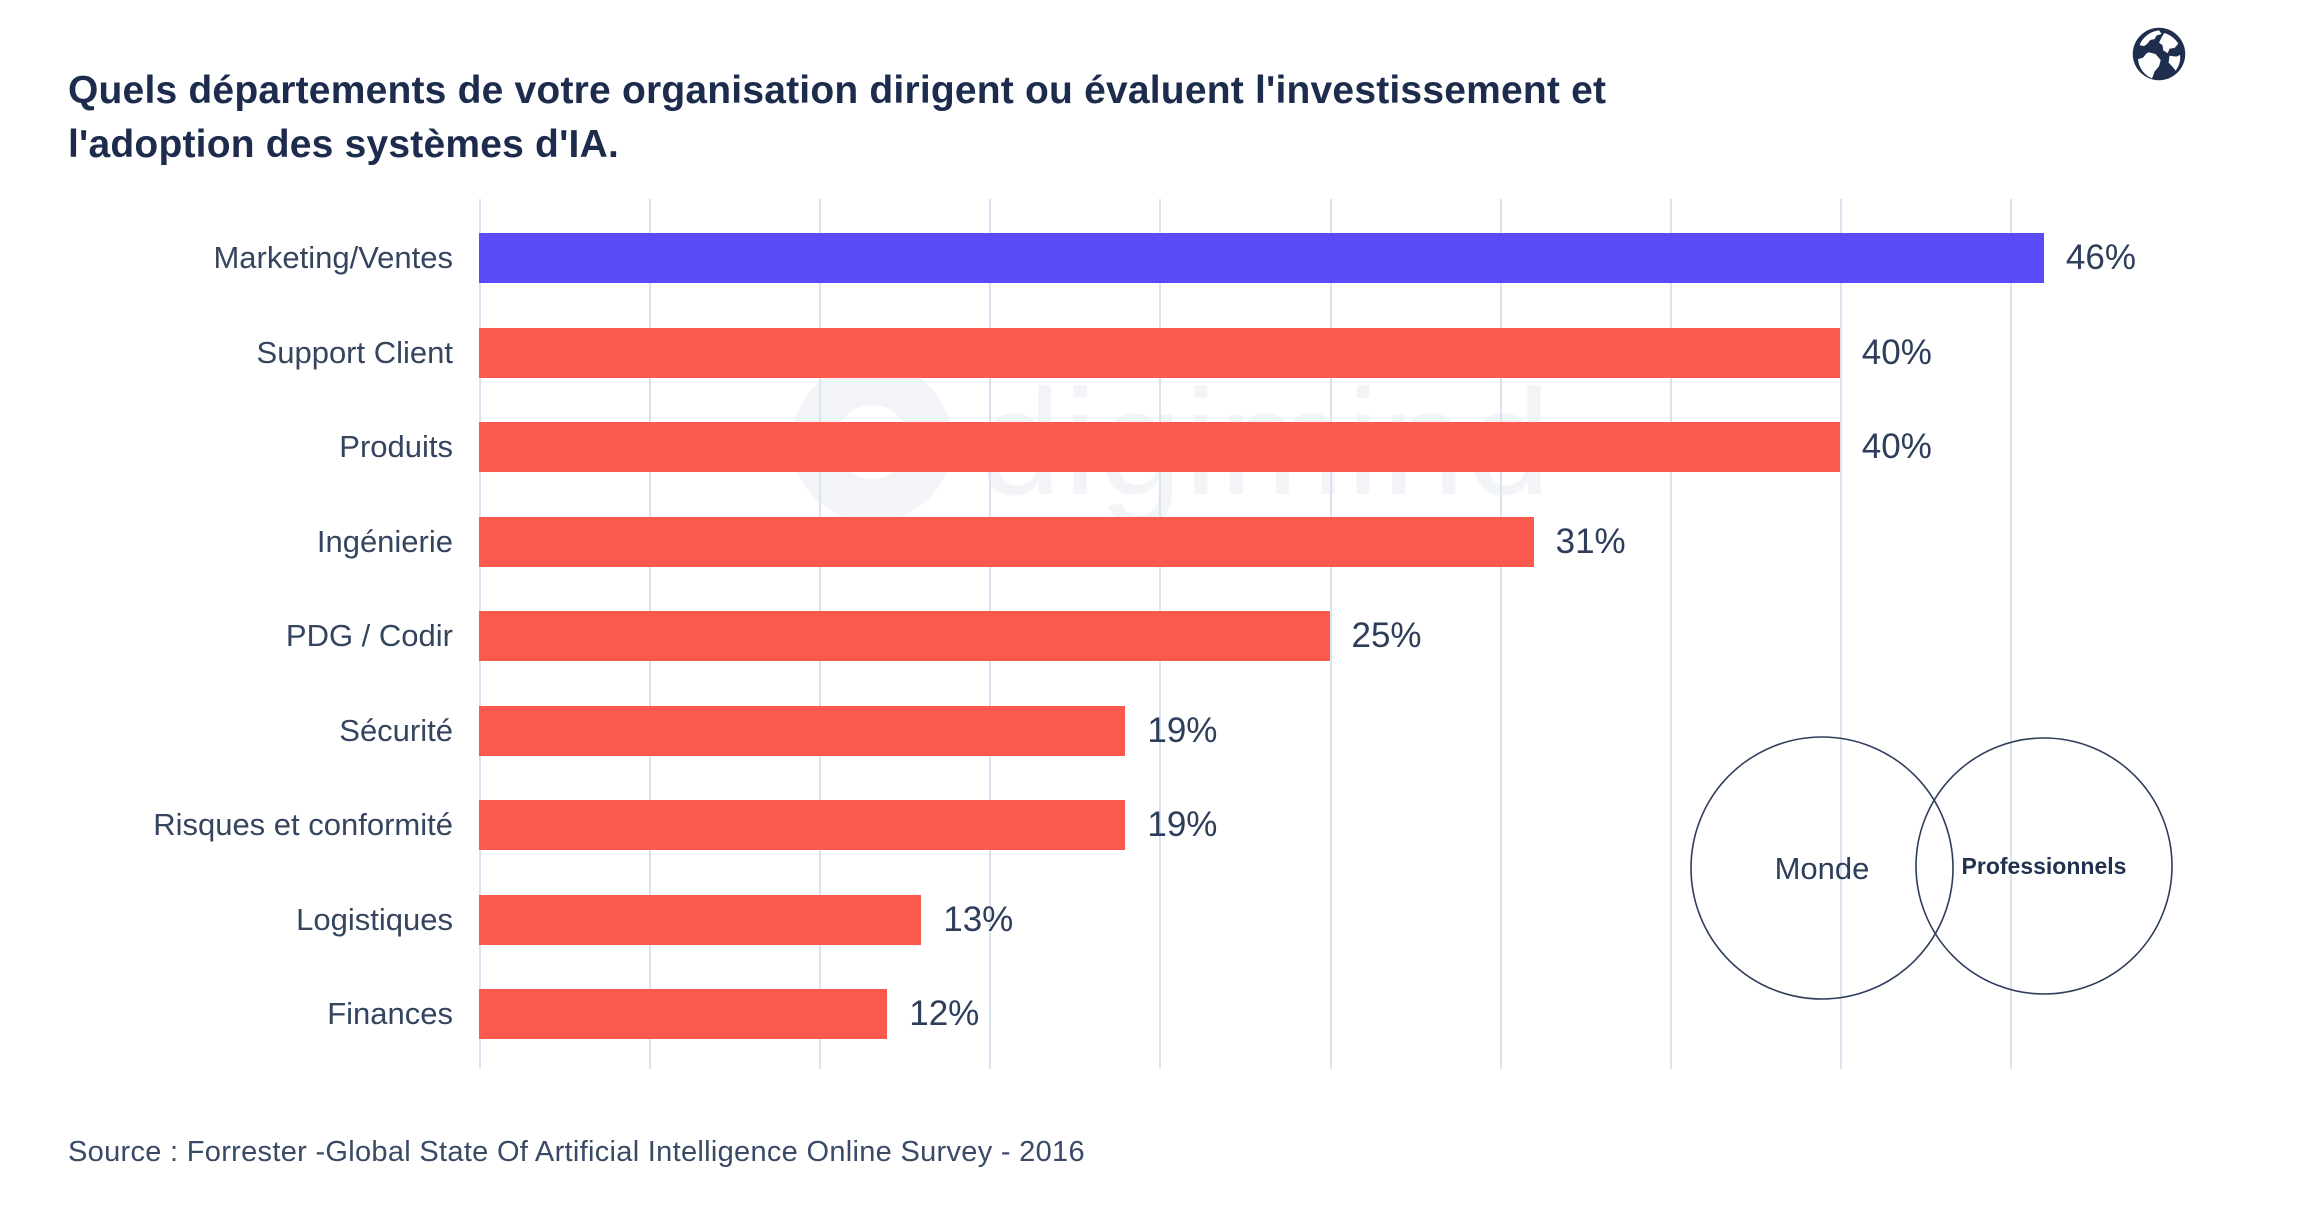  I want to click on category-label-risques-et-conformit: Risques et conformité, so click(303, 824).